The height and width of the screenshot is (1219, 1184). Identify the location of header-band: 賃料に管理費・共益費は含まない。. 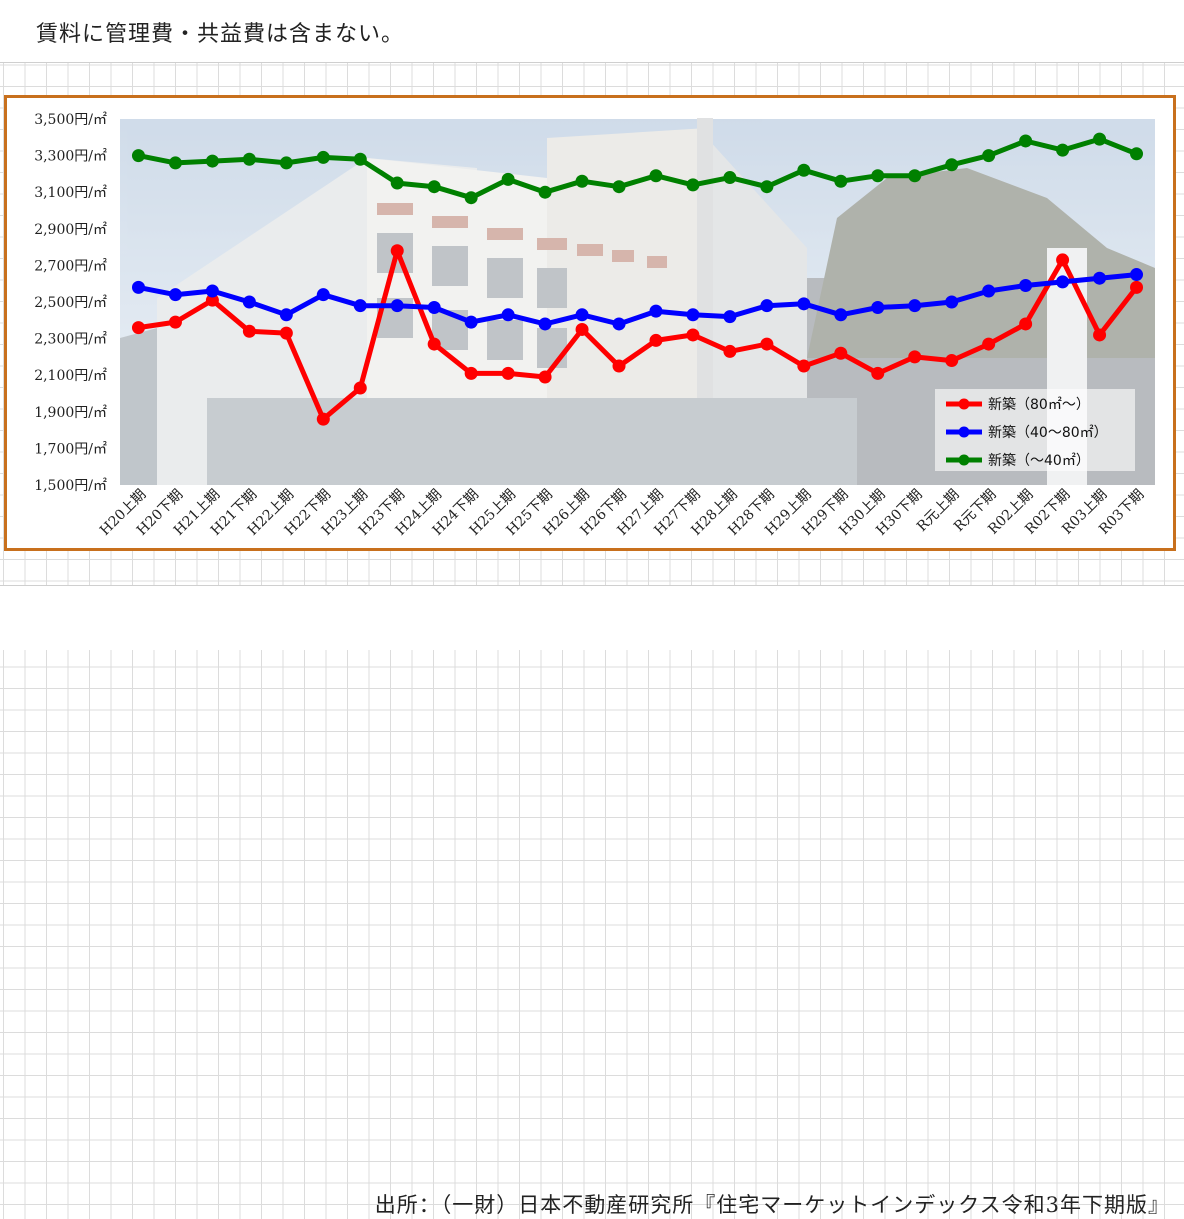
(592, 31).